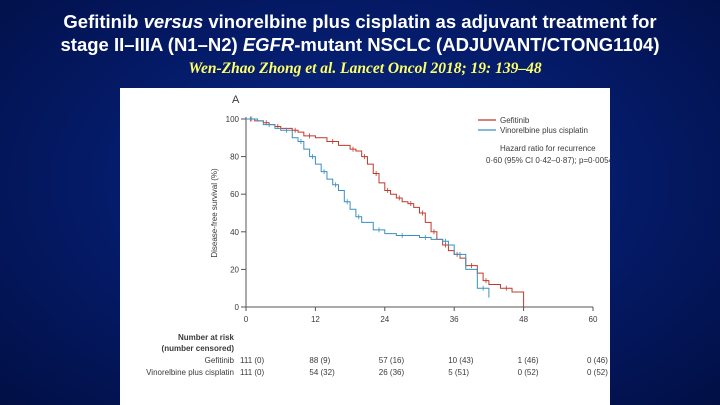 The image size is (720, 405). What do you see at coordinates (246, 319) in the screenshot?
I see `x-tick-label: 0` at bounding box center [246, 319].